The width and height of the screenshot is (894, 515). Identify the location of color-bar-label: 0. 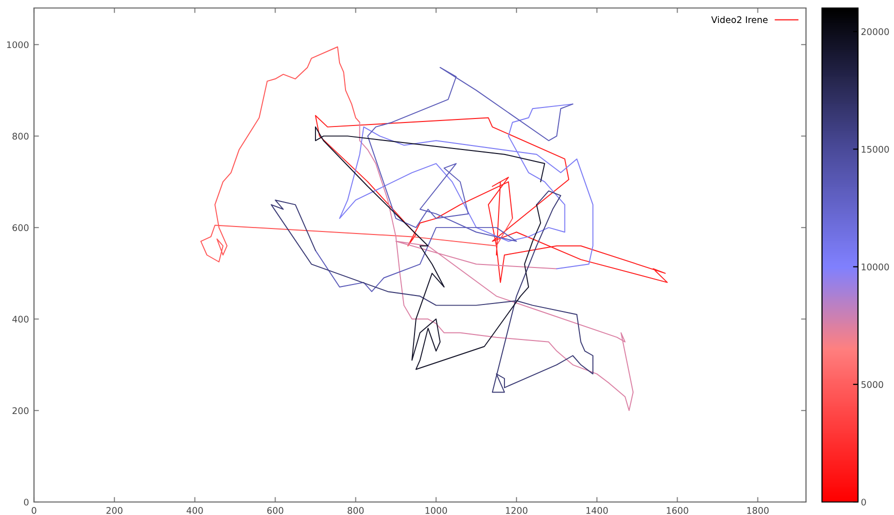
(863, 502).